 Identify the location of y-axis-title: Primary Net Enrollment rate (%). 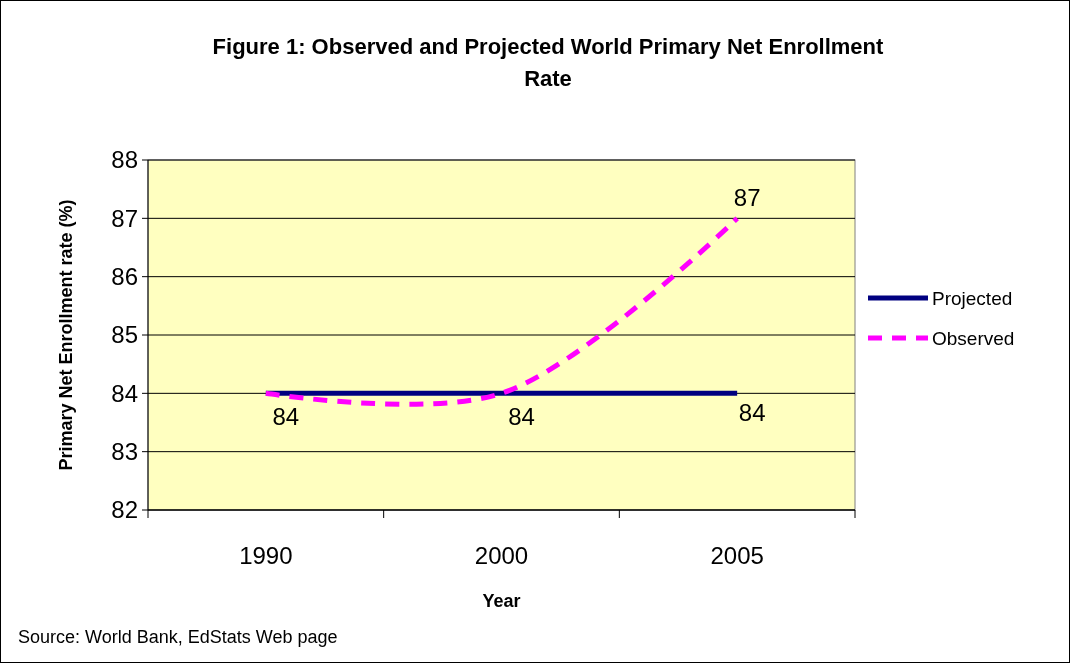
(66, 335).